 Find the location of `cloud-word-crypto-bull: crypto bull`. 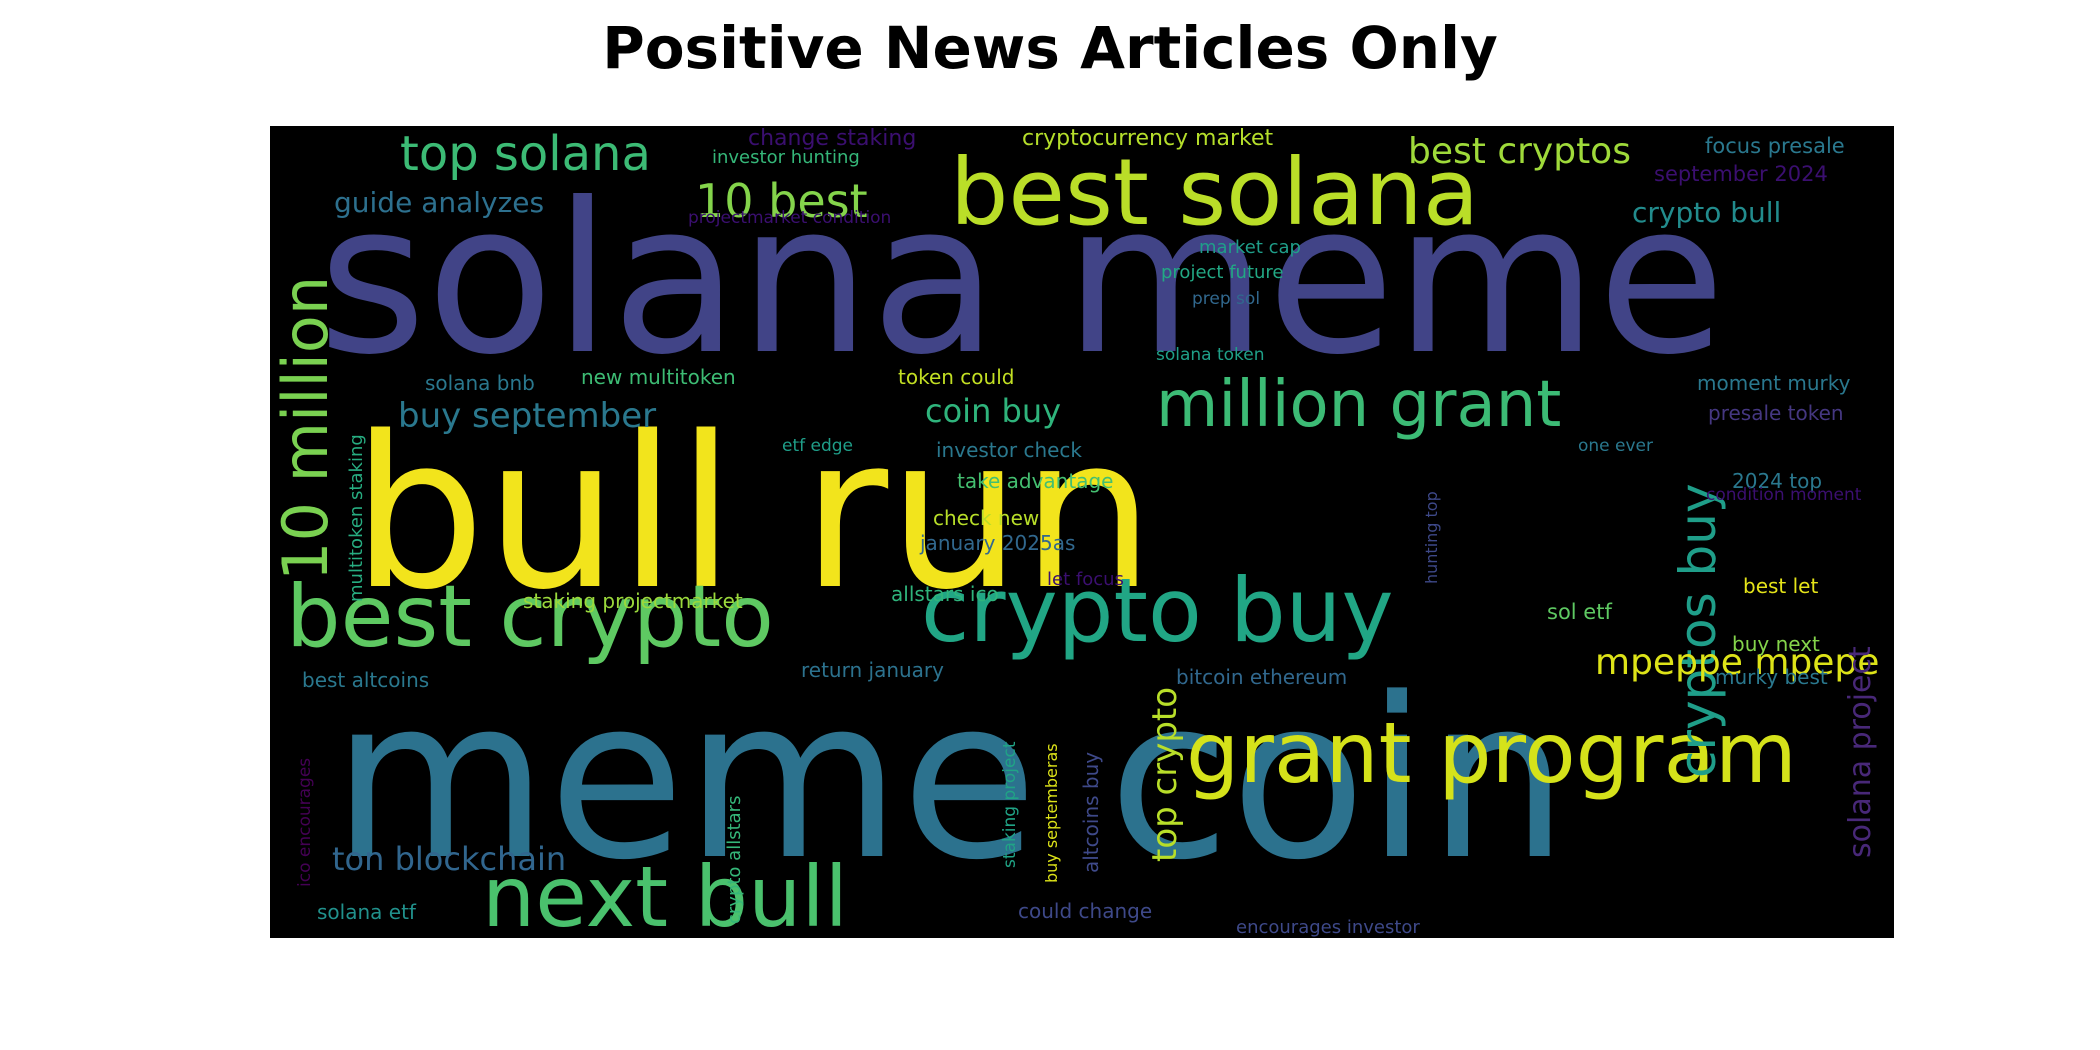

cloud-word-crypto-bull: crypto bull is located at coordinates (1706, 212).